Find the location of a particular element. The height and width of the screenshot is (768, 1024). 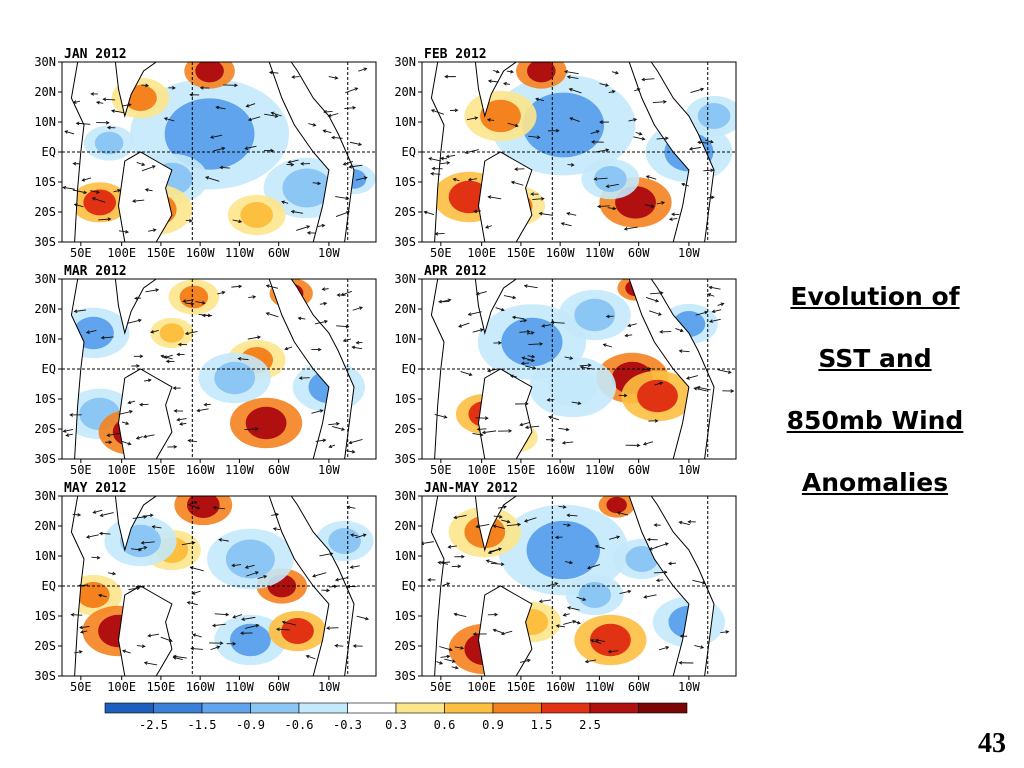

lat-label: 30N is located at coordinates (405, 62).